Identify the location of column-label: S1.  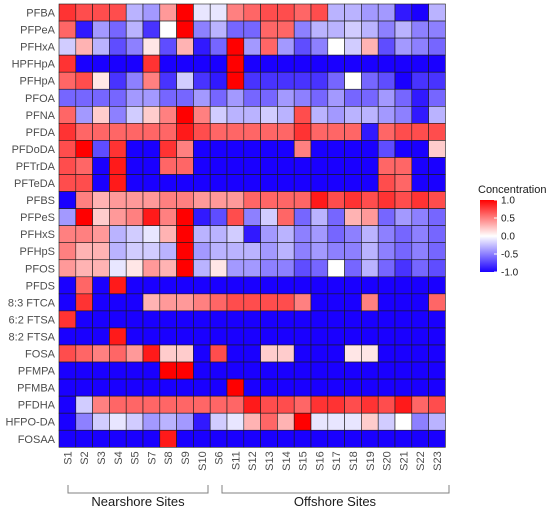
(68, 457).